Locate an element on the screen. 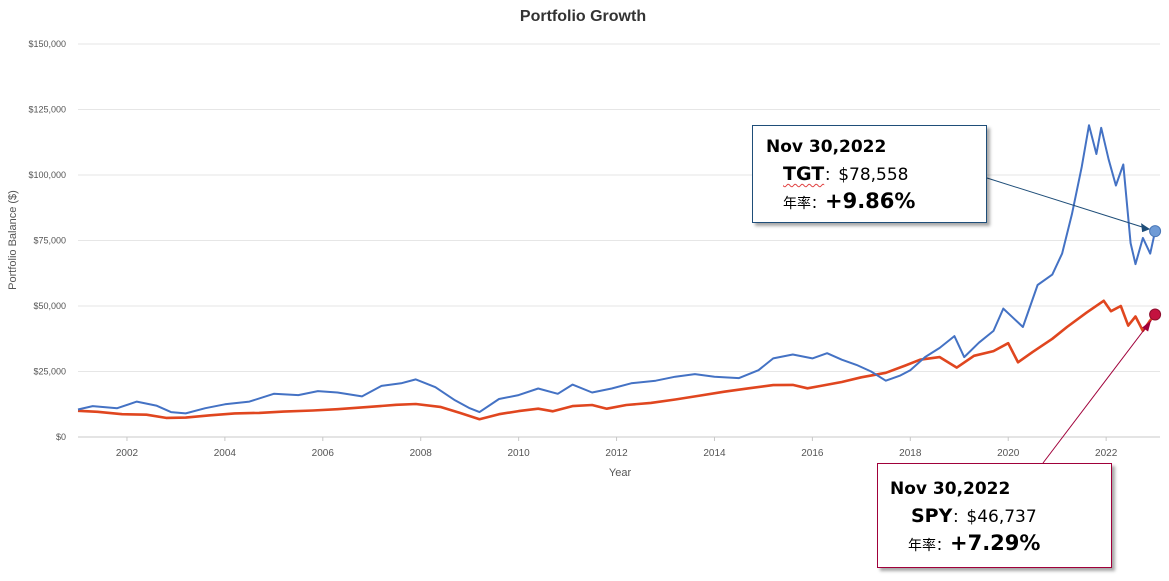 The width and height of the screenshot is (1169, 581). spy-annotation-date: Nov 30,2022 is located at coordinates (950, 489).